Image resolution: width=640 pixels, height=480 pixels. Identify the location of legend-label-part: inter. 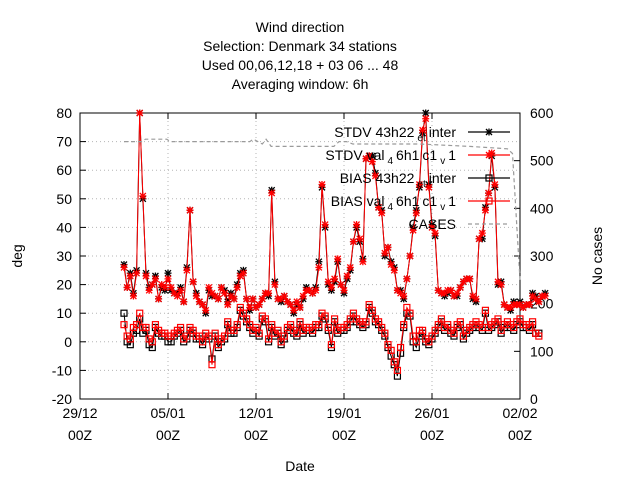
(443, 132).